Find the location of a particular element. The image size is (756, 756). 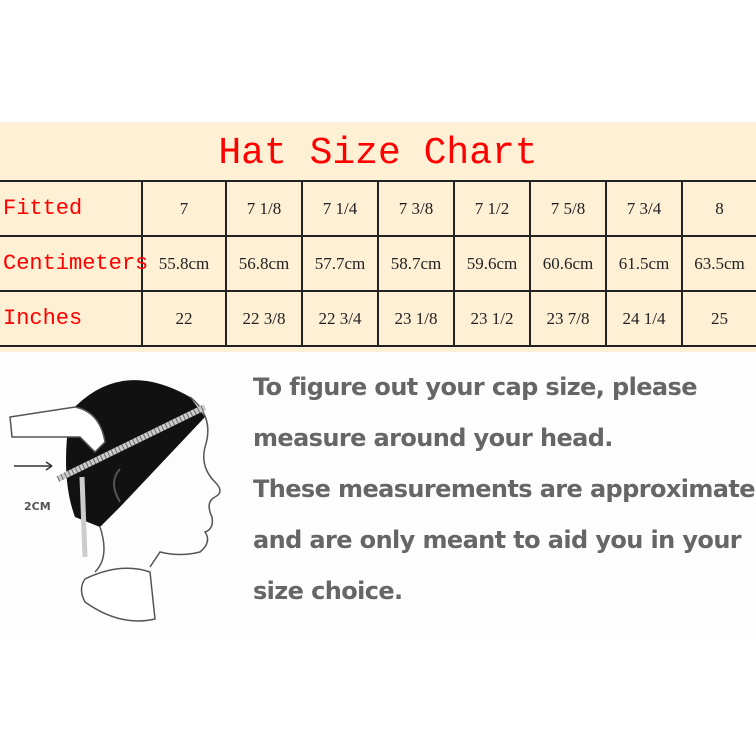

table-cell: 58.7cm is located at coordinates (416, 263).